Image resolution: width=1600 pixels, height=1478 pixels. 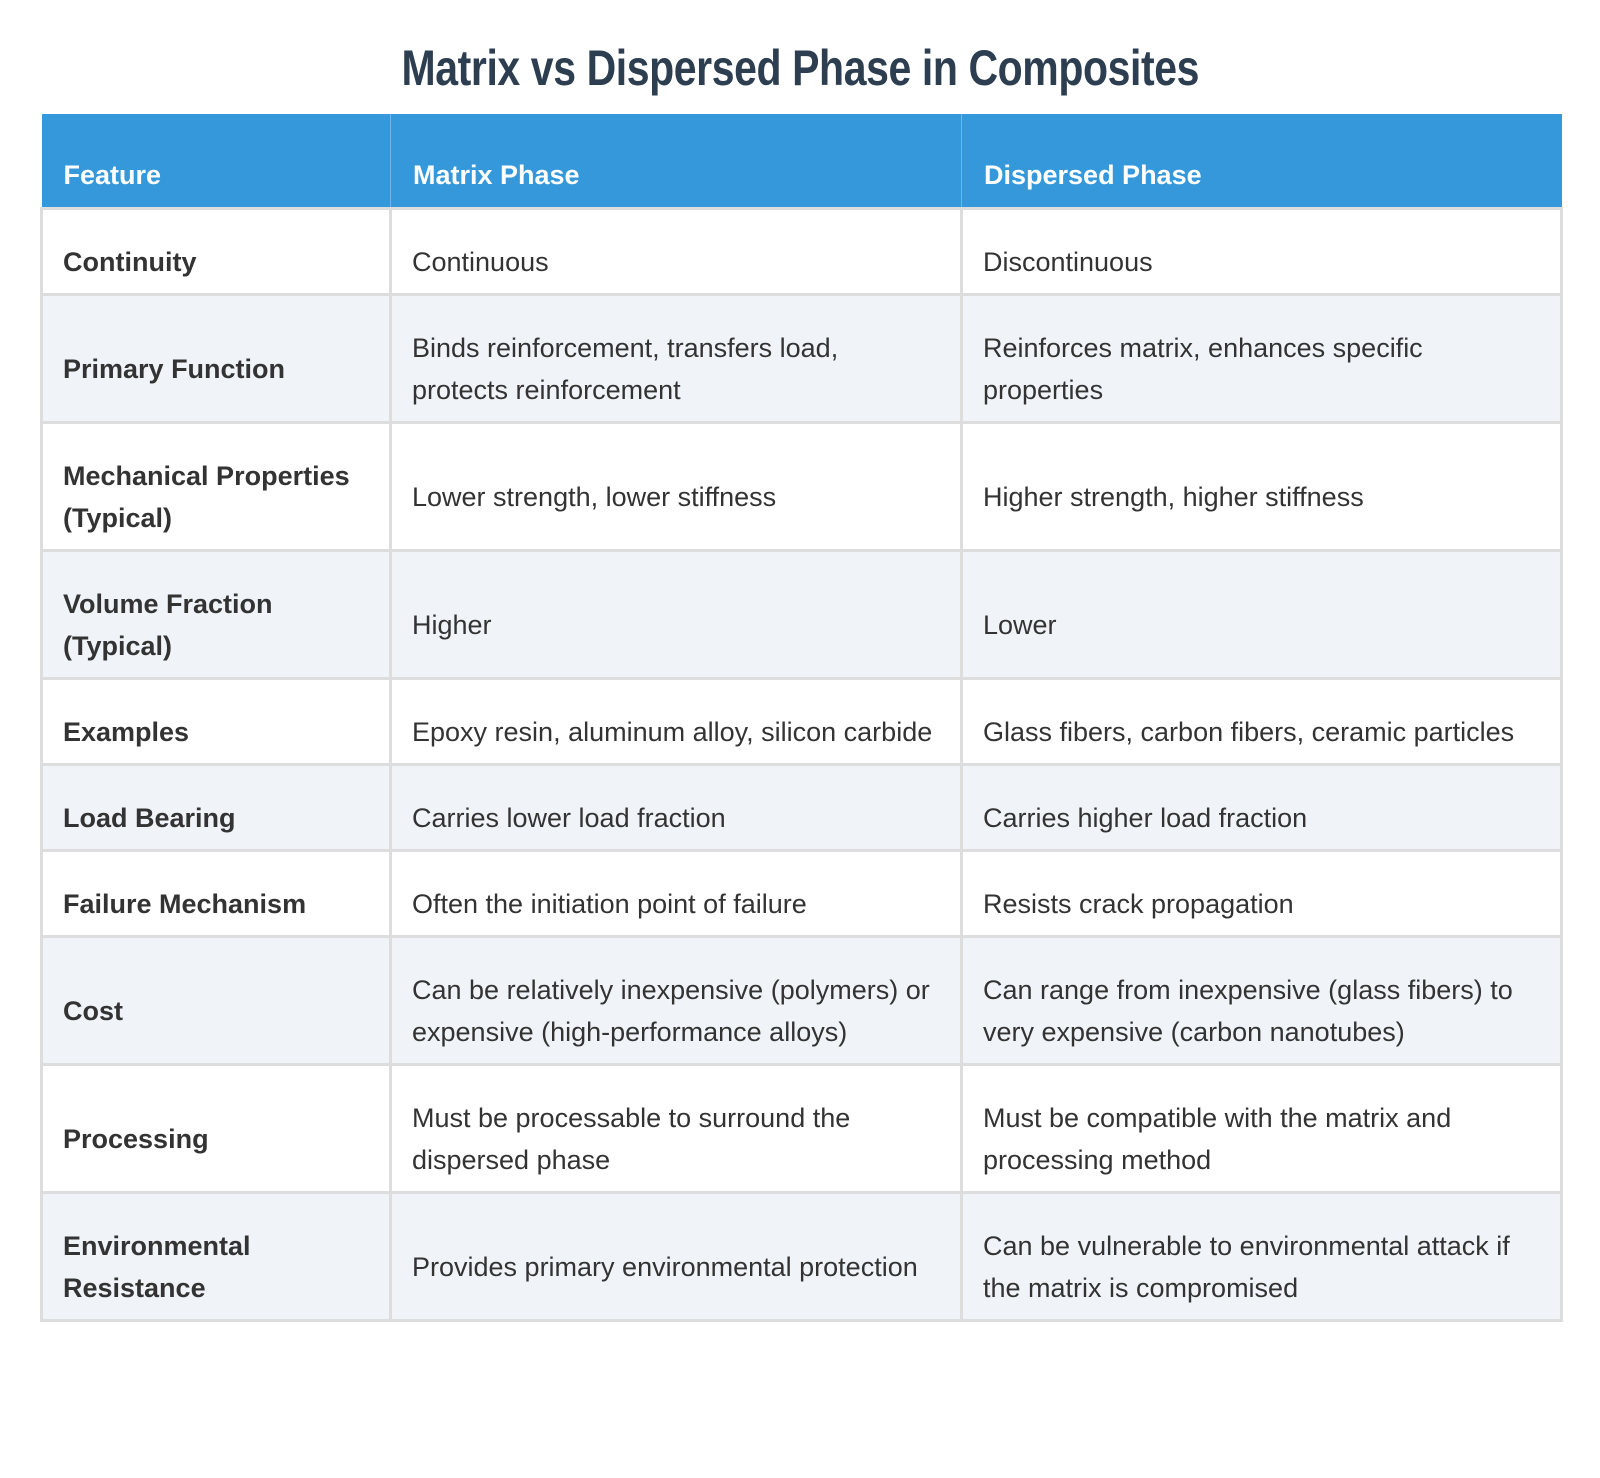 What do you see at coordinates (216, 614) in the screenshot?
I see `feature-cell: Volume Fraction (Typical)` at bounding box center [216, 614].